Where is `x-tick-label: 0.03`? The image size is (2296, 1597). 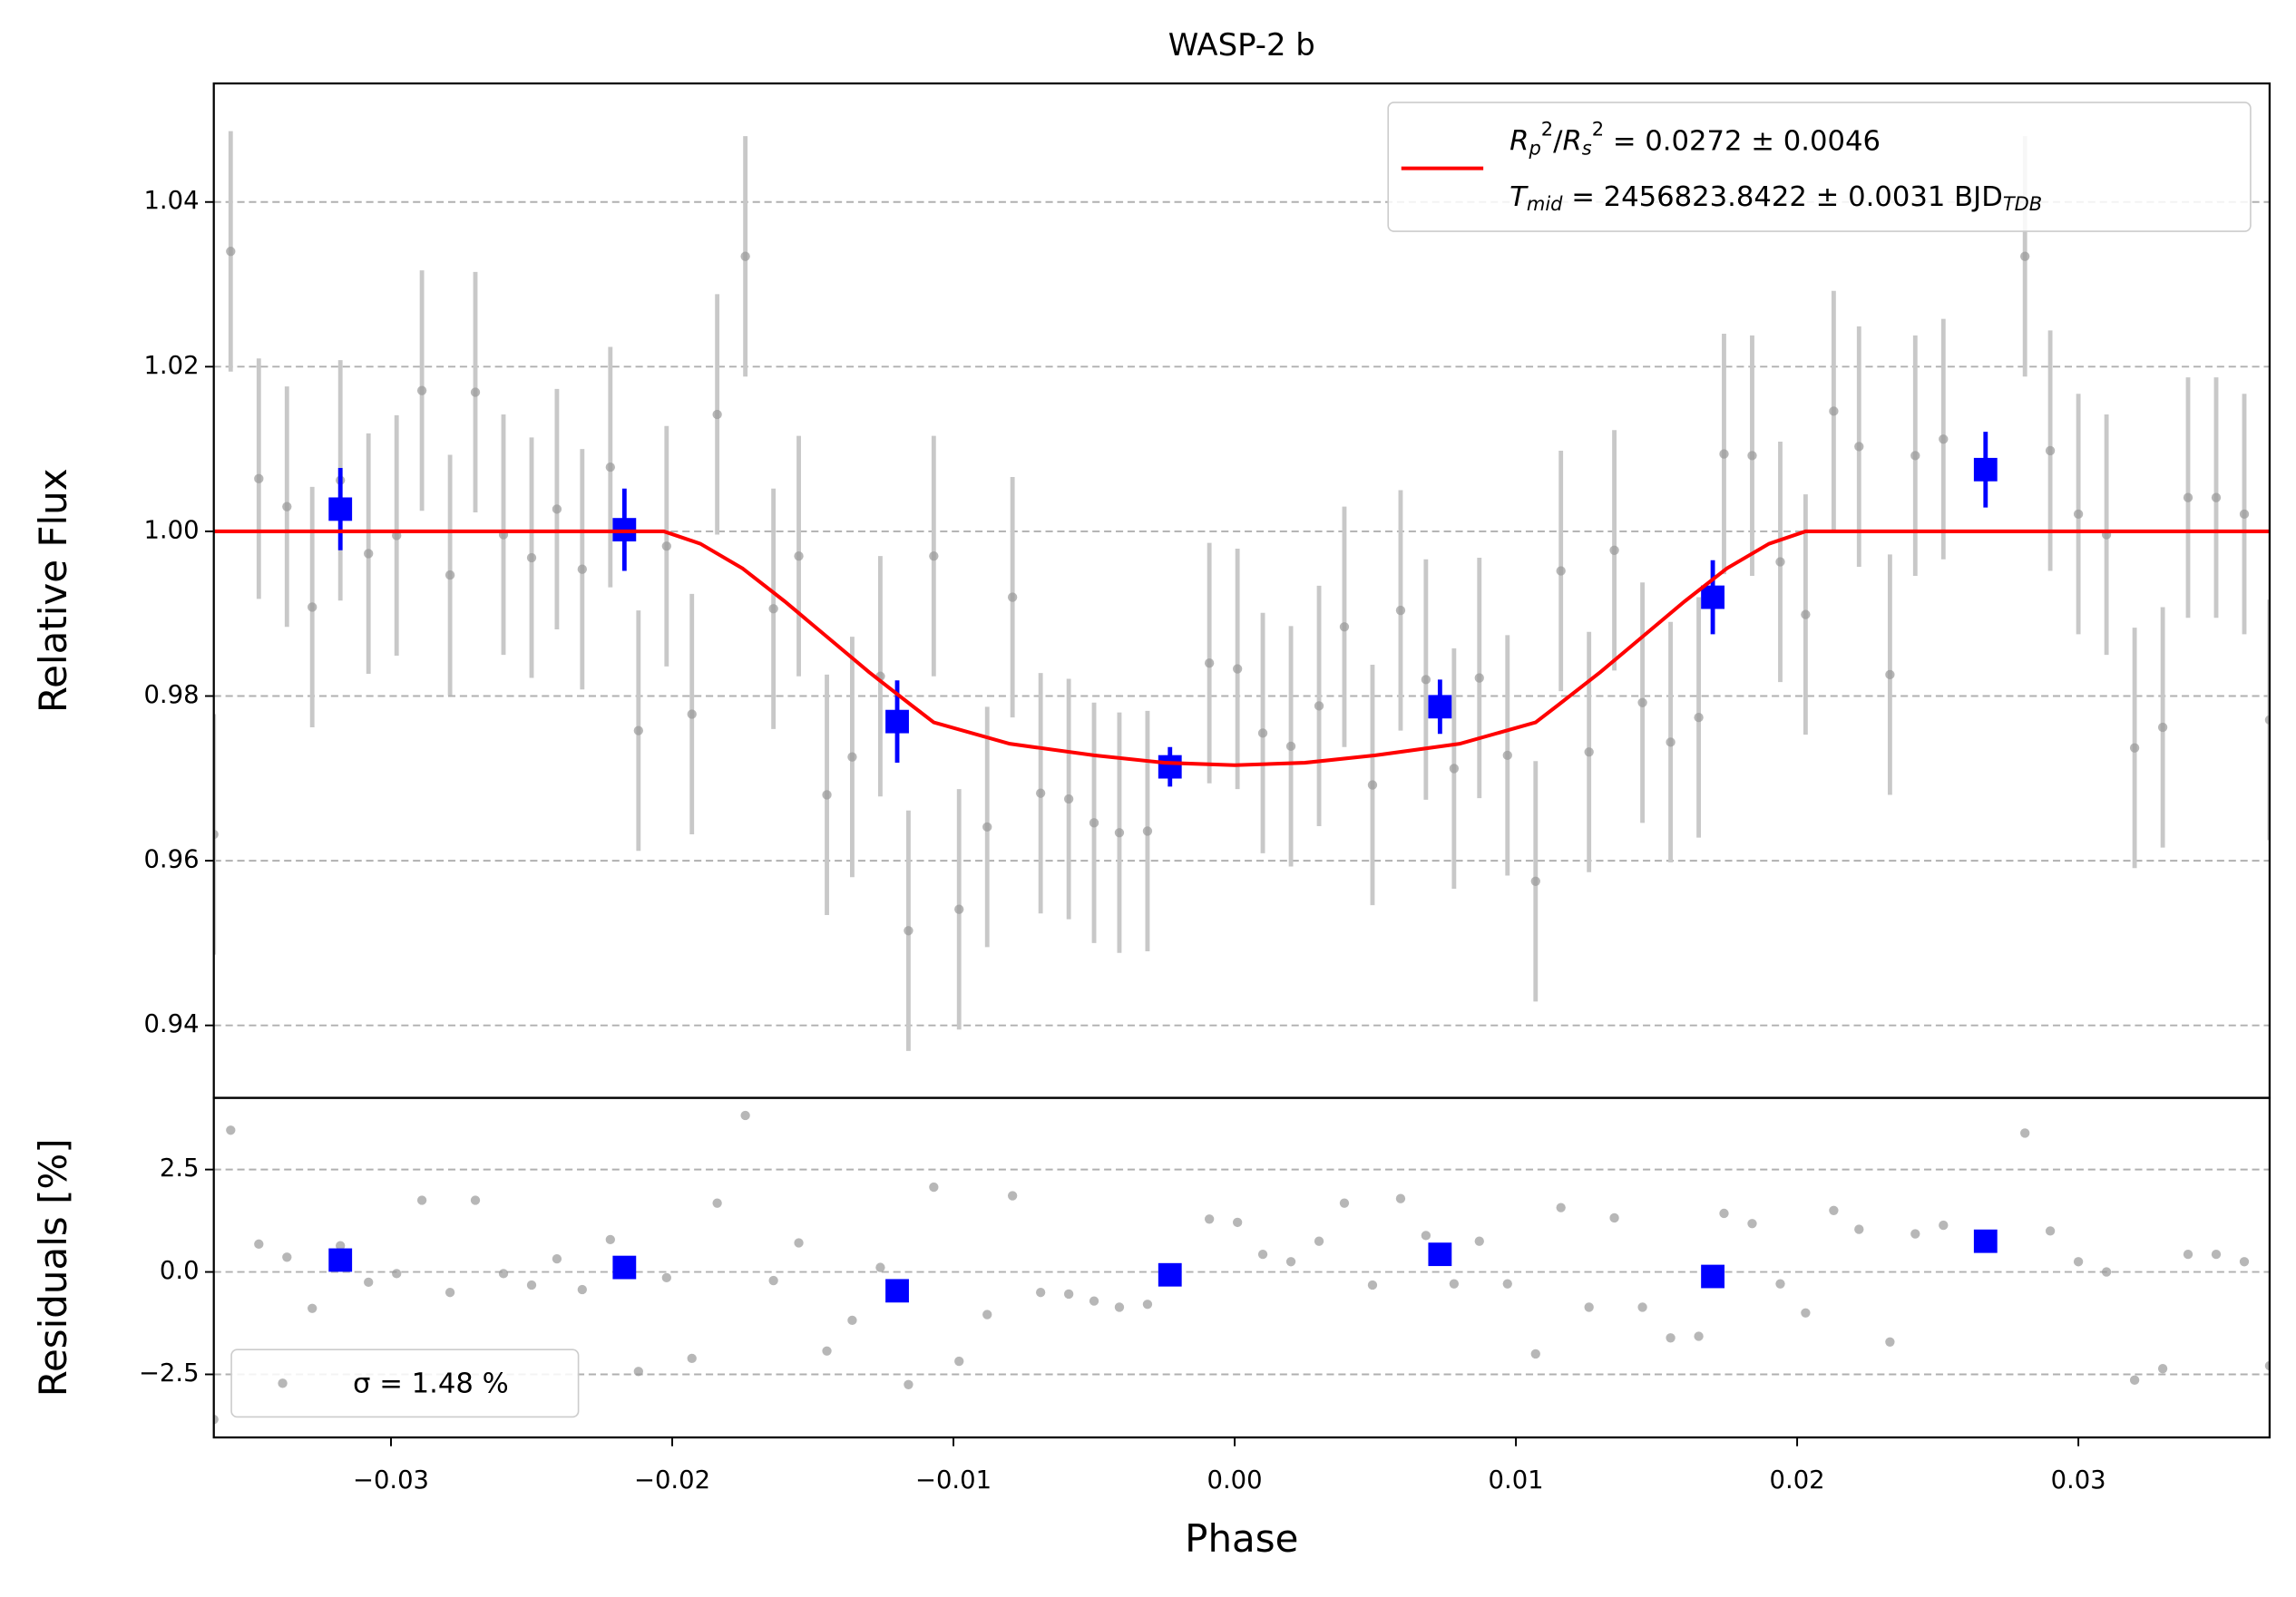
x-tick-label: 0.03 is located at coordinates (2078, 1480).